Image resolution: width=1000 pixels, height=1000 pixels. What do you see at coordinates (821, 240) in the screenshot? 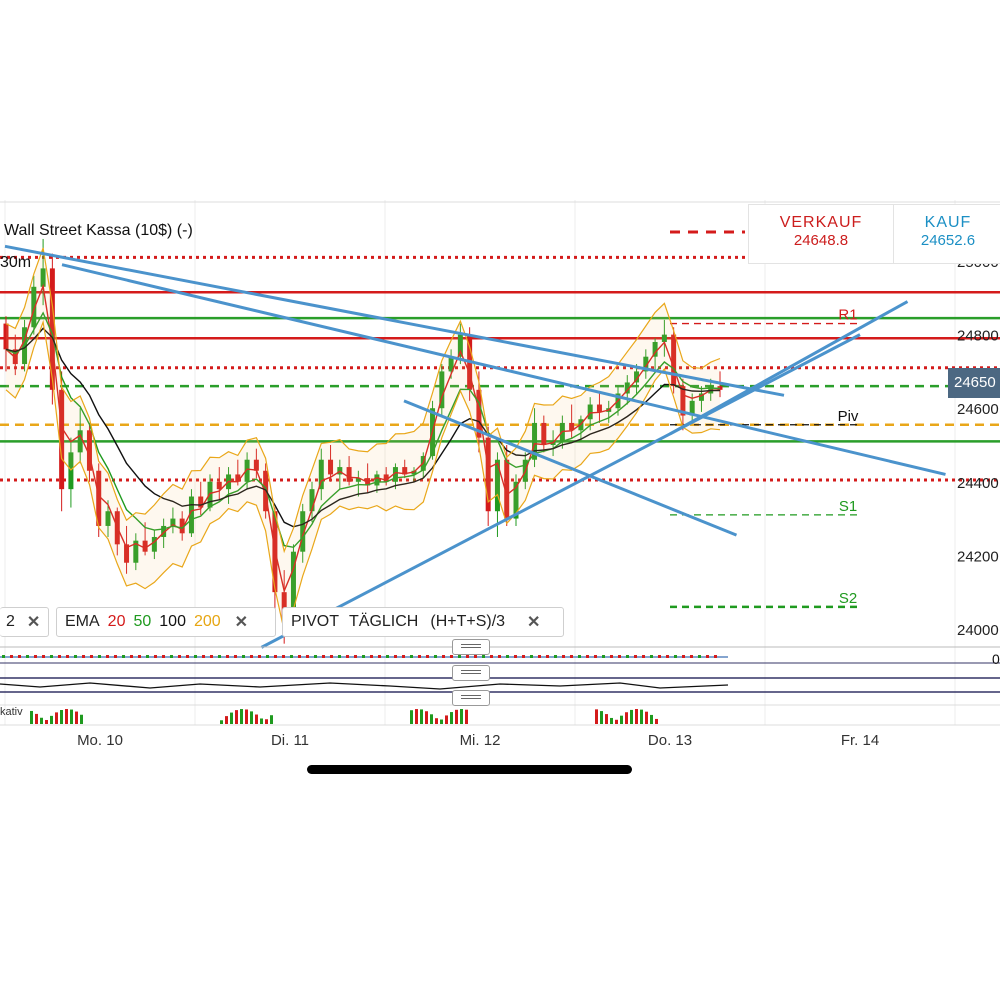
I see `sell-price: 24648.8` at bounding box center [821, 240].